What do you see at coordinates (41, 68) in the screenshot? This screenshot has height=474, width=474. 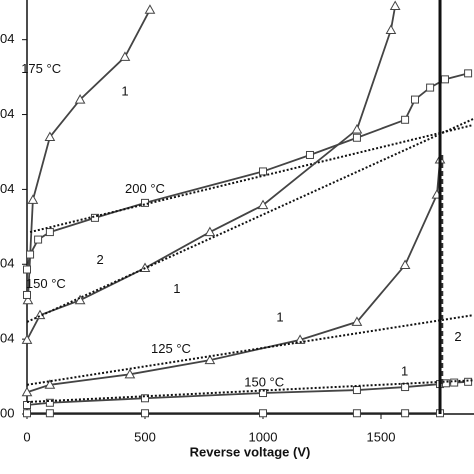 I see `annotation: 175 °C` at bounding box center [41, 68].